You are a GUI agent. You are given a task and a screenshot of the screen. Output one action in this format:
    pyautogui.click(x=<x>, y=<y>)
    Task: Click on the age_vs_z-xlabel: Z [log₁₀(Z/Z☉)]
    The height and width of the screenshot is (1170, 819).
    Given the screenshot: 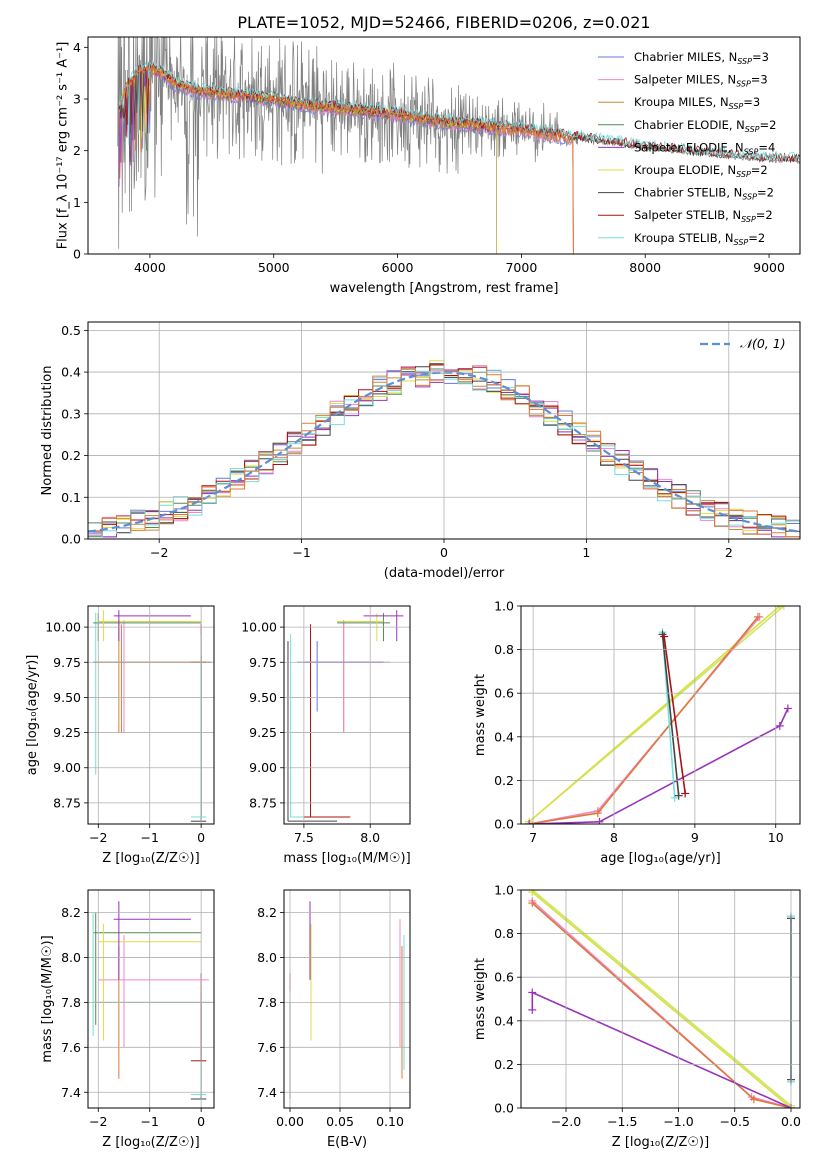 What is the action you would take?
    pyautogui.click(x=150, y=858)
    